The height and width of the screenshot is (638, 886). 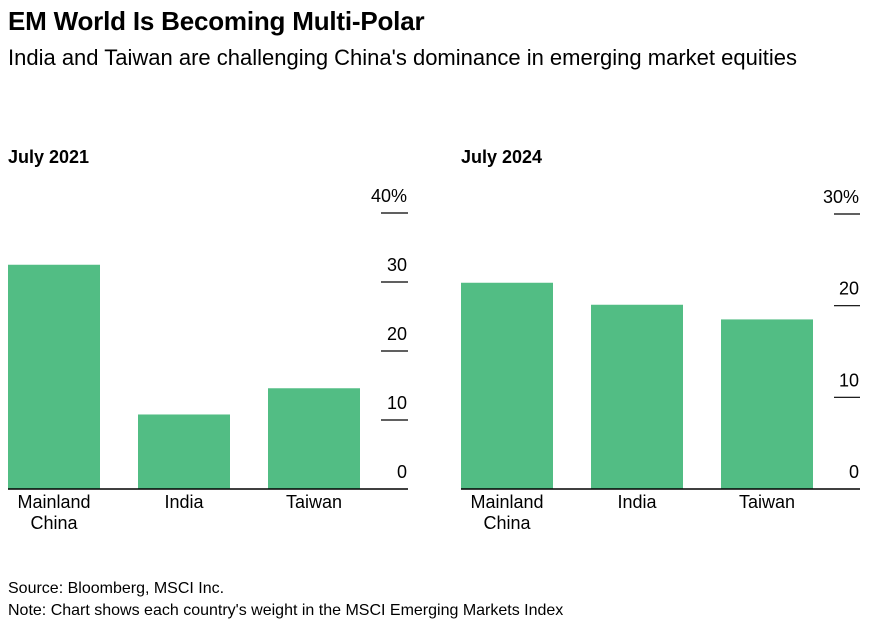 What do you see at coordinates (841, 197) in the screenshot?
I see `y-tick-label: 30%` at bounding box center [841, 197].